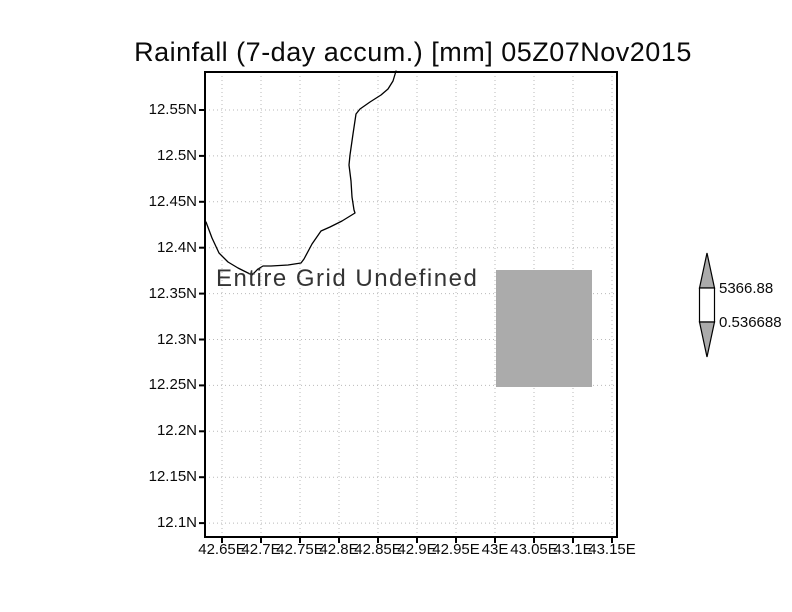 The height and width of the screenshot is (612, 792). I want to click on x-axis-label: 42.95E, so click(456, 549).